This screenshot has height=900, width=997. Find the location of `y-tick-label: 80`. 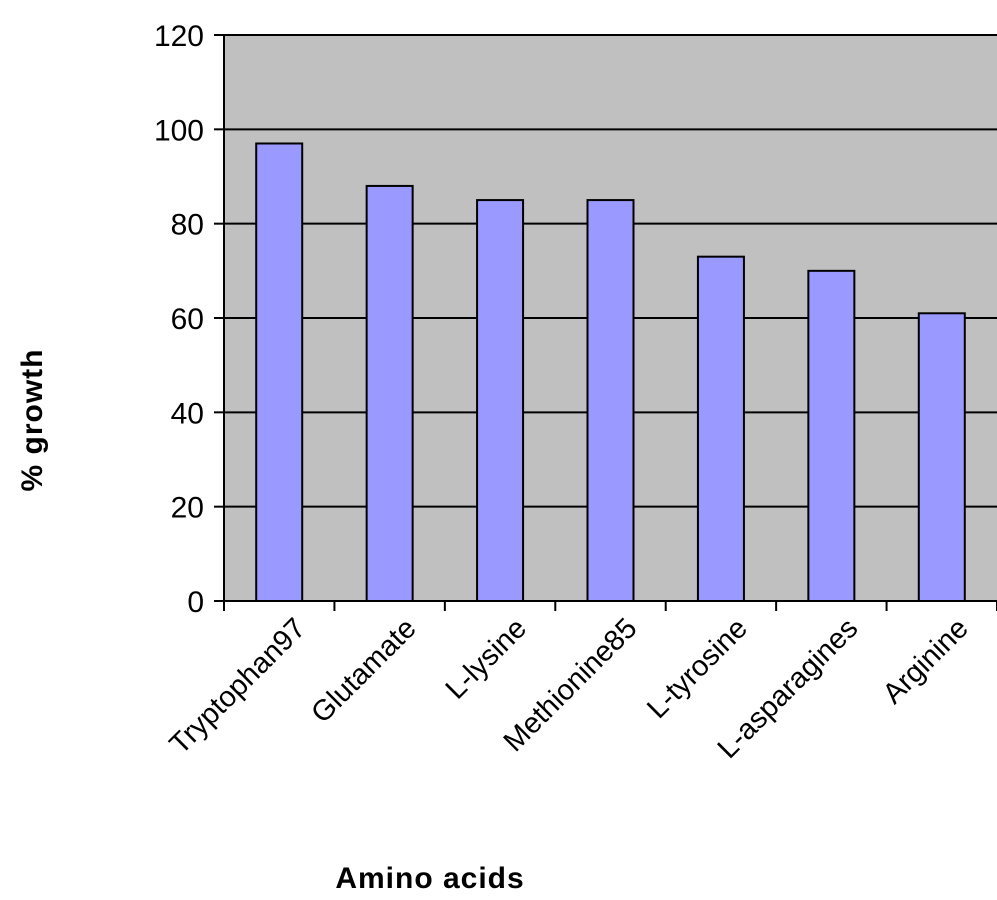

y-tick-label: 80 is located at coordinates (187, 225).